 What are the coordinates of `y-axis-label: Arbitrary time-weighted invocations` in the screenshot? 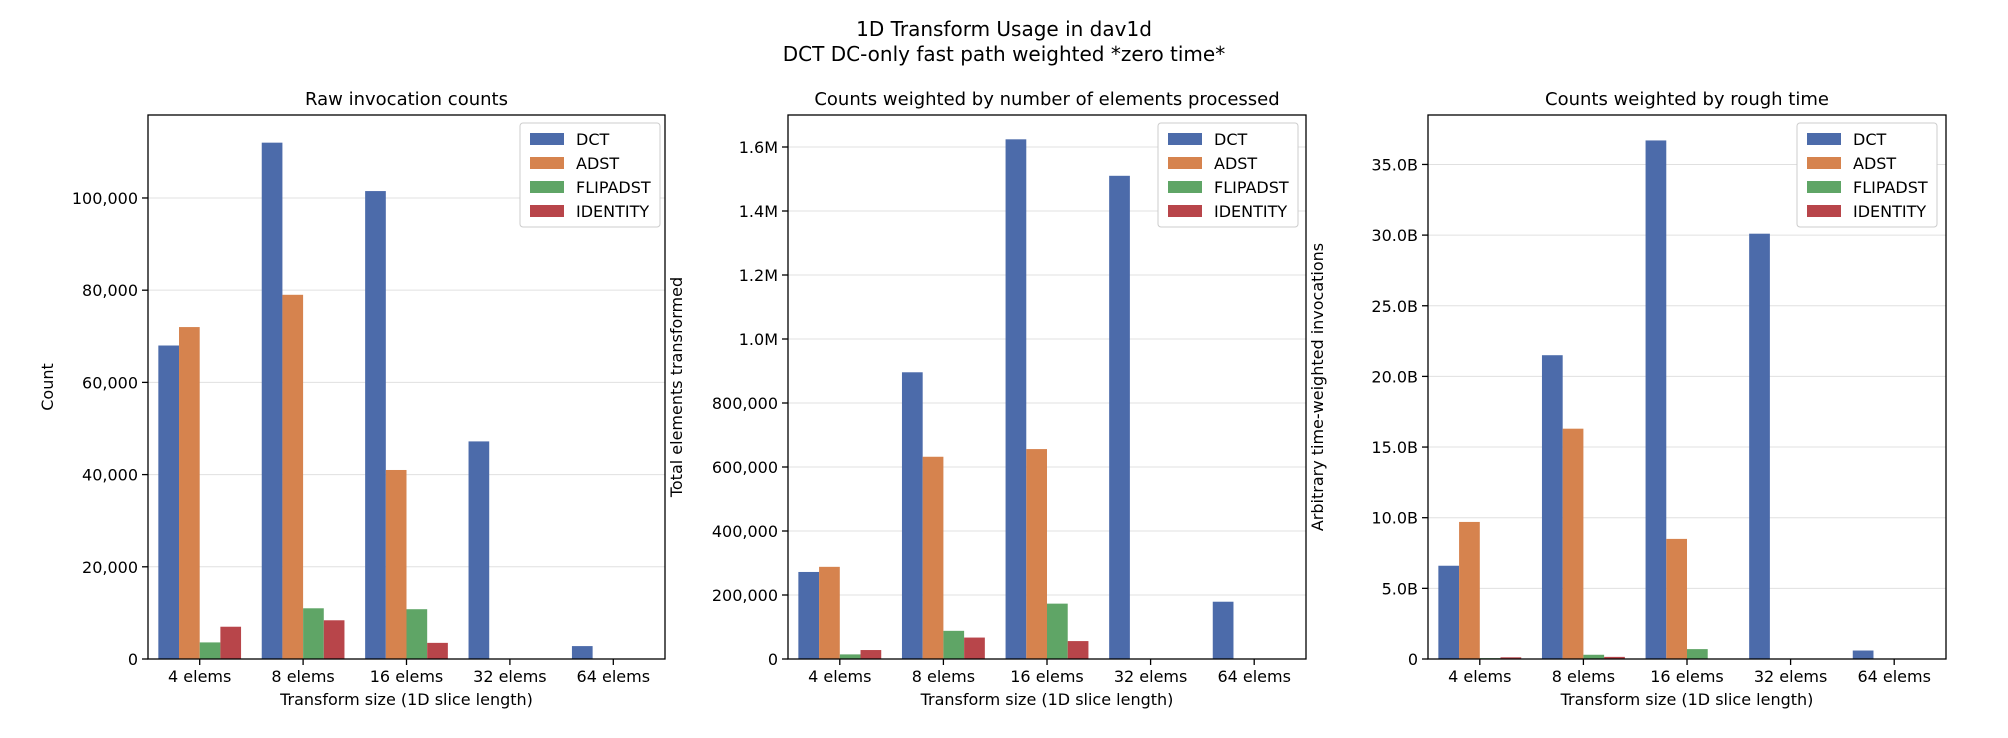 It's located at (1317, 387).